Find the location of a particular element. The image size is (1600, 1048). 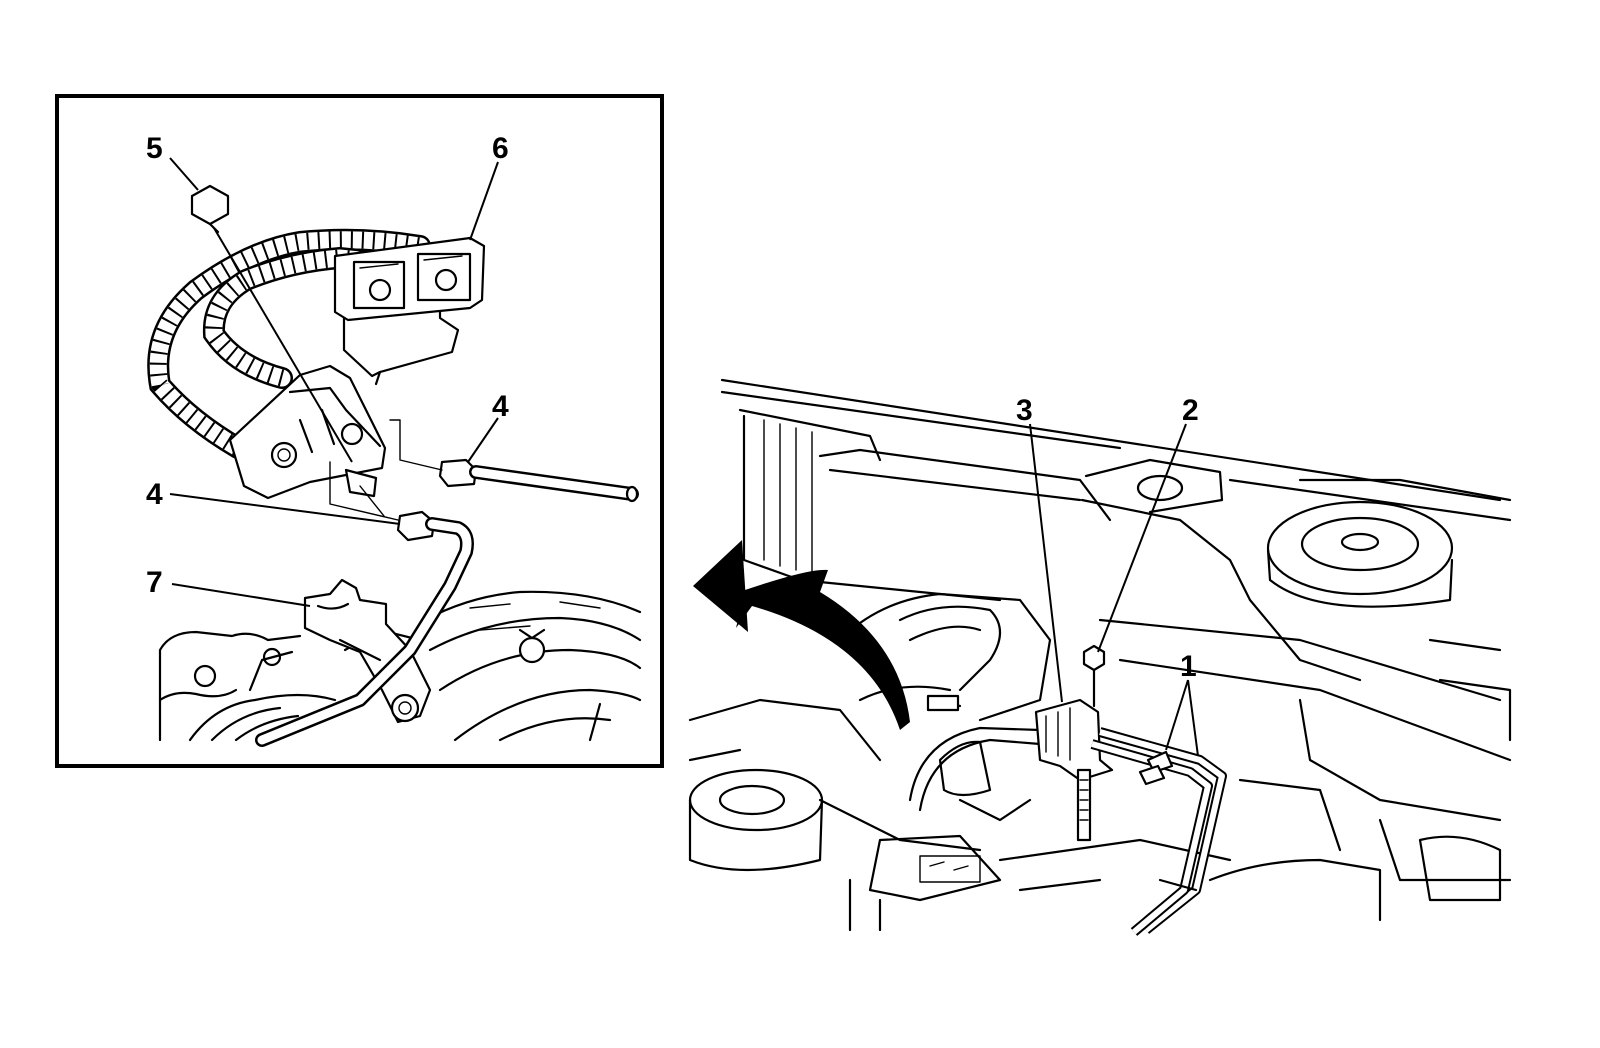

callout-6: 6 is located at coordinates (500, 148).